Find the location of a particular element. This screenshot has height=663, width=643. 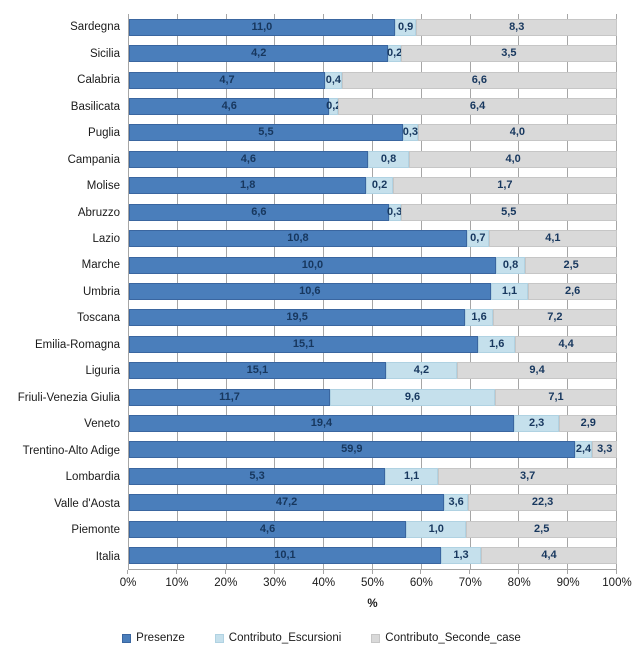

bar-value-label: 4,0 is located at coordinates (517, 132).